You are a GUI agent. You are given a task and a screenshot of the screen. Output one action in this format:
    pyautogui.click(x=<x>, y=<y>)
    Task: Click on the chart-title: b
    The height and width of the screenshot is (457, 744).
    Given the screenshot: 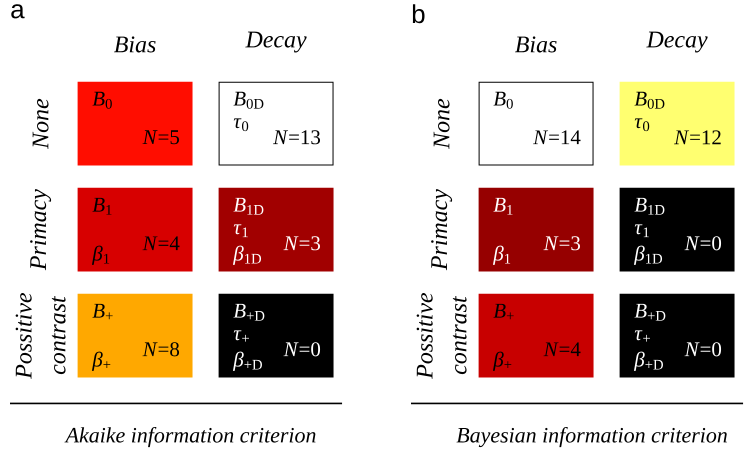 What is the action you would take?
    pyautogui.click(x=418, y=14)
    